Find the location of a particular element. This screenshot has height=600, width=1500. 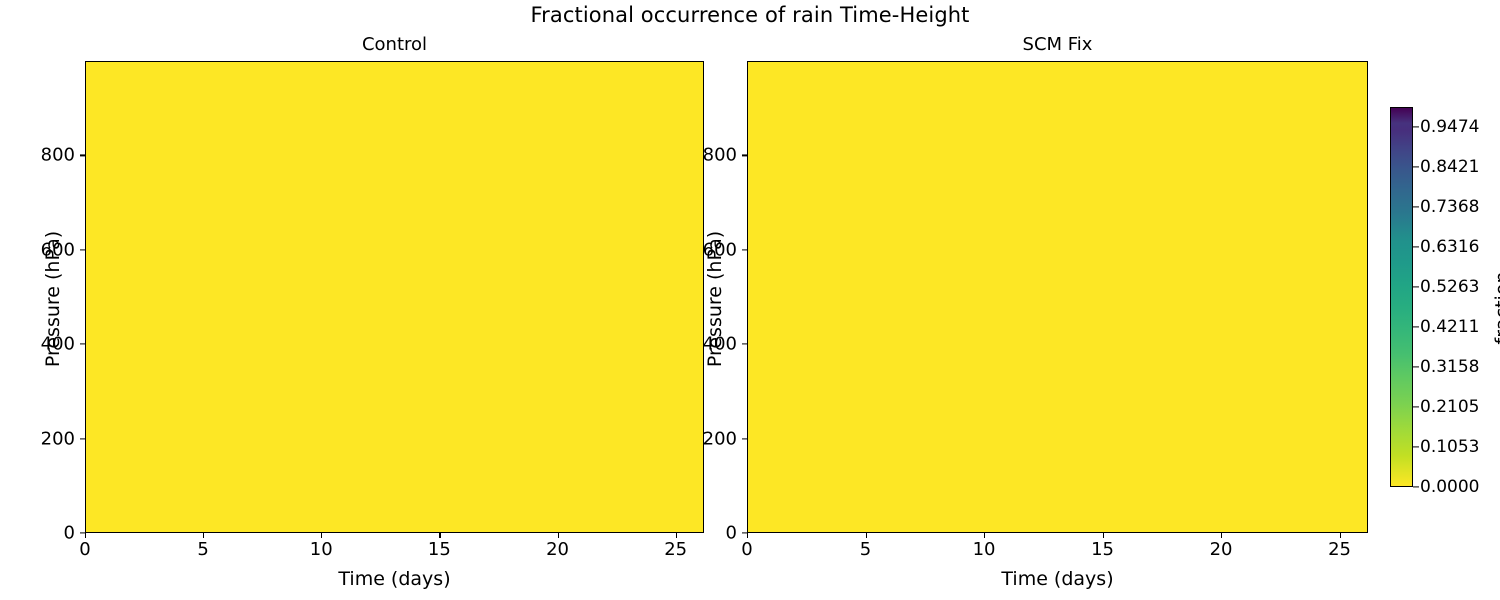

colorbar-tick-label: 0.6316 is located at coordinates (1450, 246).